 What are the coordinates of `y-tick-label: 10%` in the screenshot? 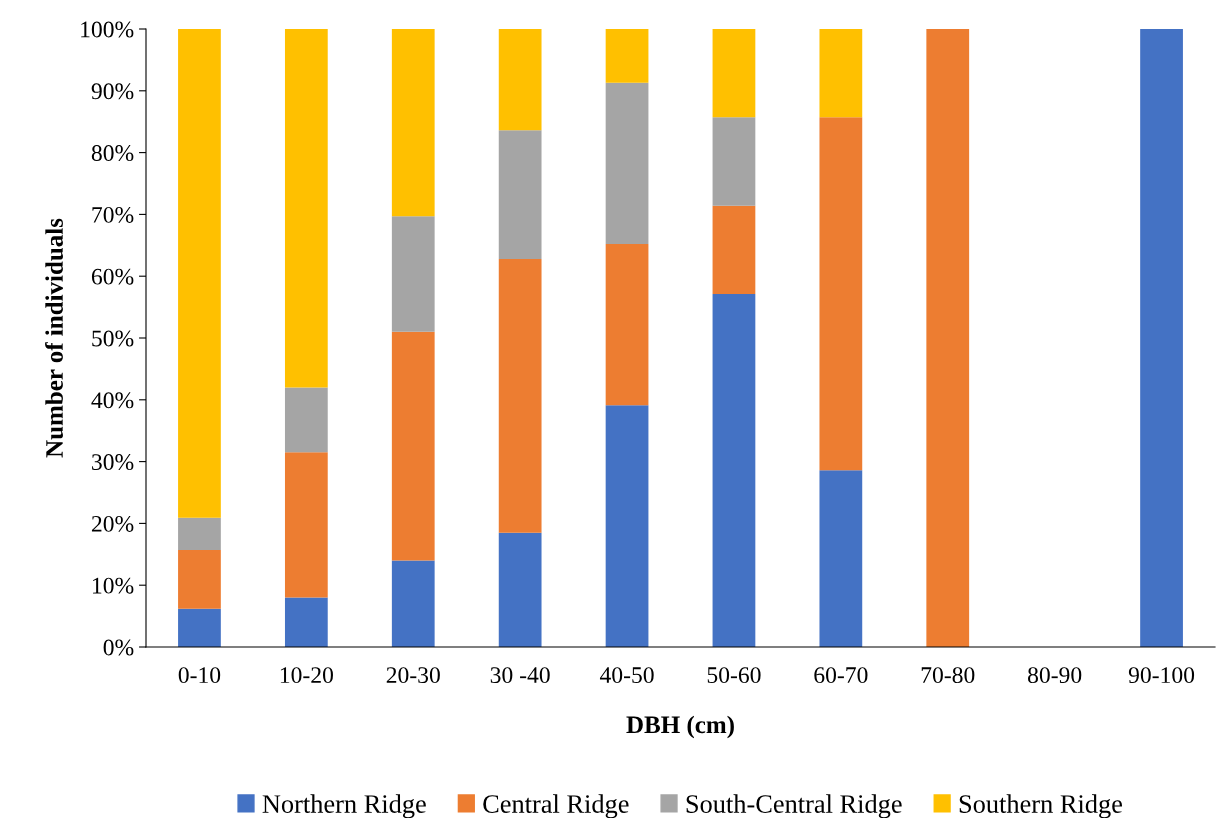 It's located at (113, 585).